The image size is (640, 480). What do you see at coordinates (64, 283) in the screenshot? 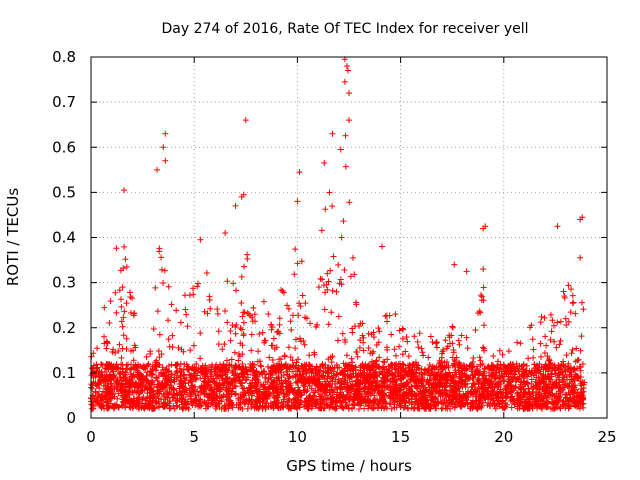
I see `y-tick-label: 0.3` at bounding box center [64, 283].